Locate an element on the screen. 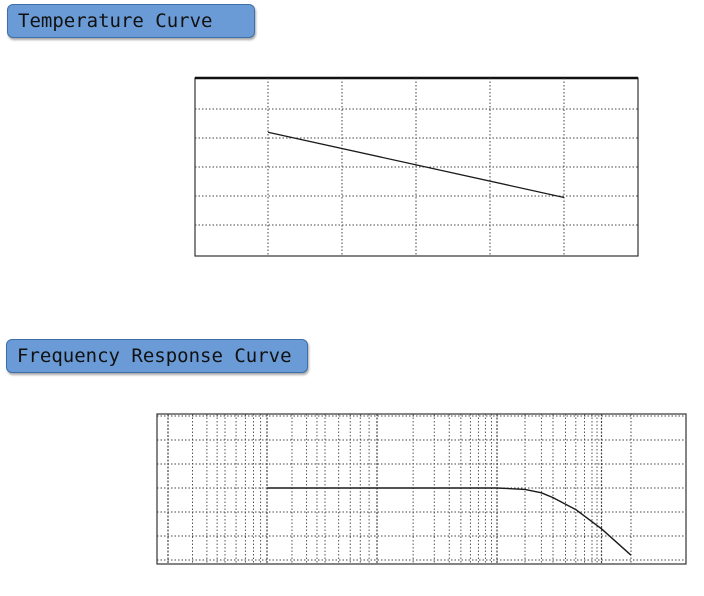  temp-series-line is located at coordinates (416, 165).